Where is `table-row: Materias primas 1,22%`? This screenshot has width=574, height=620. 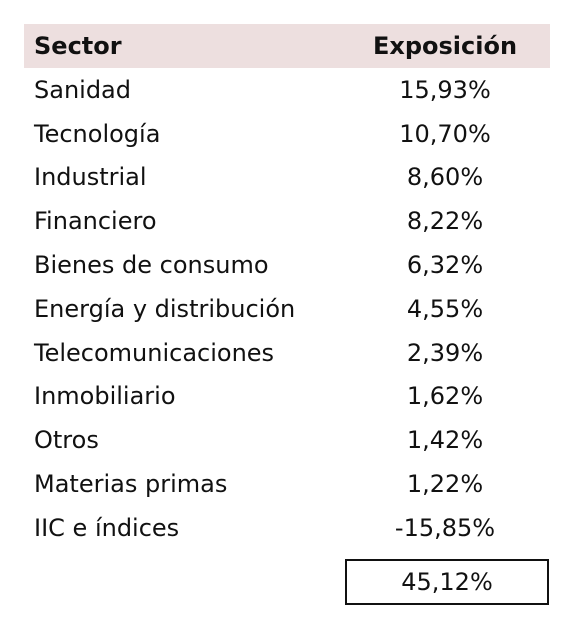
table-row: Materias primas 1,22% is located at coordinates (287, 484).